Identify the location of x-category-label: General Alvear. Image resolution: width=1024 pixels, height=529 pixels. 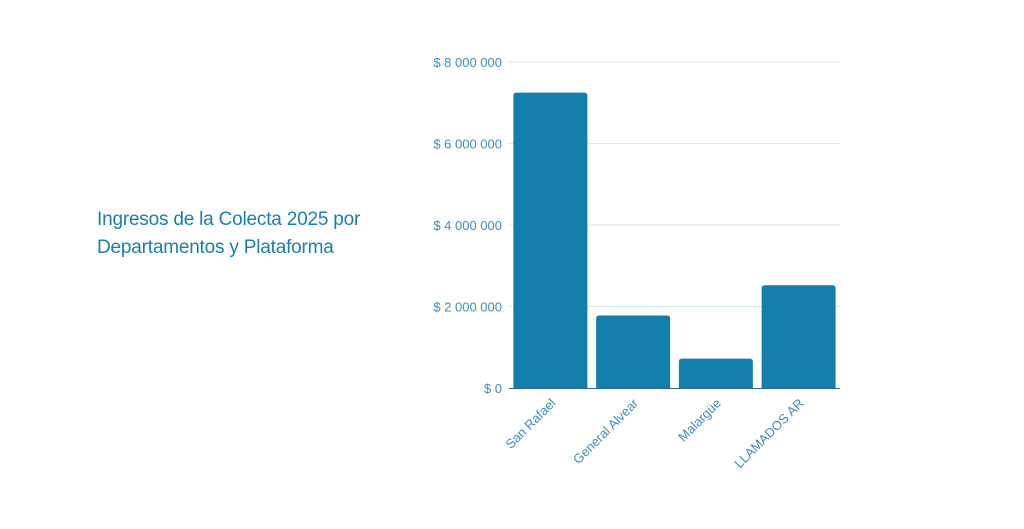
(606, 431).